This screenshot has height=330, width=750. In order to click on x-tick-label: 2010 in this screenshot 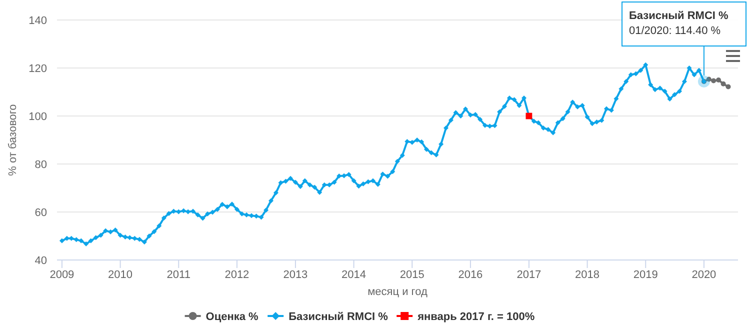, I will do `click(120, 275)`.